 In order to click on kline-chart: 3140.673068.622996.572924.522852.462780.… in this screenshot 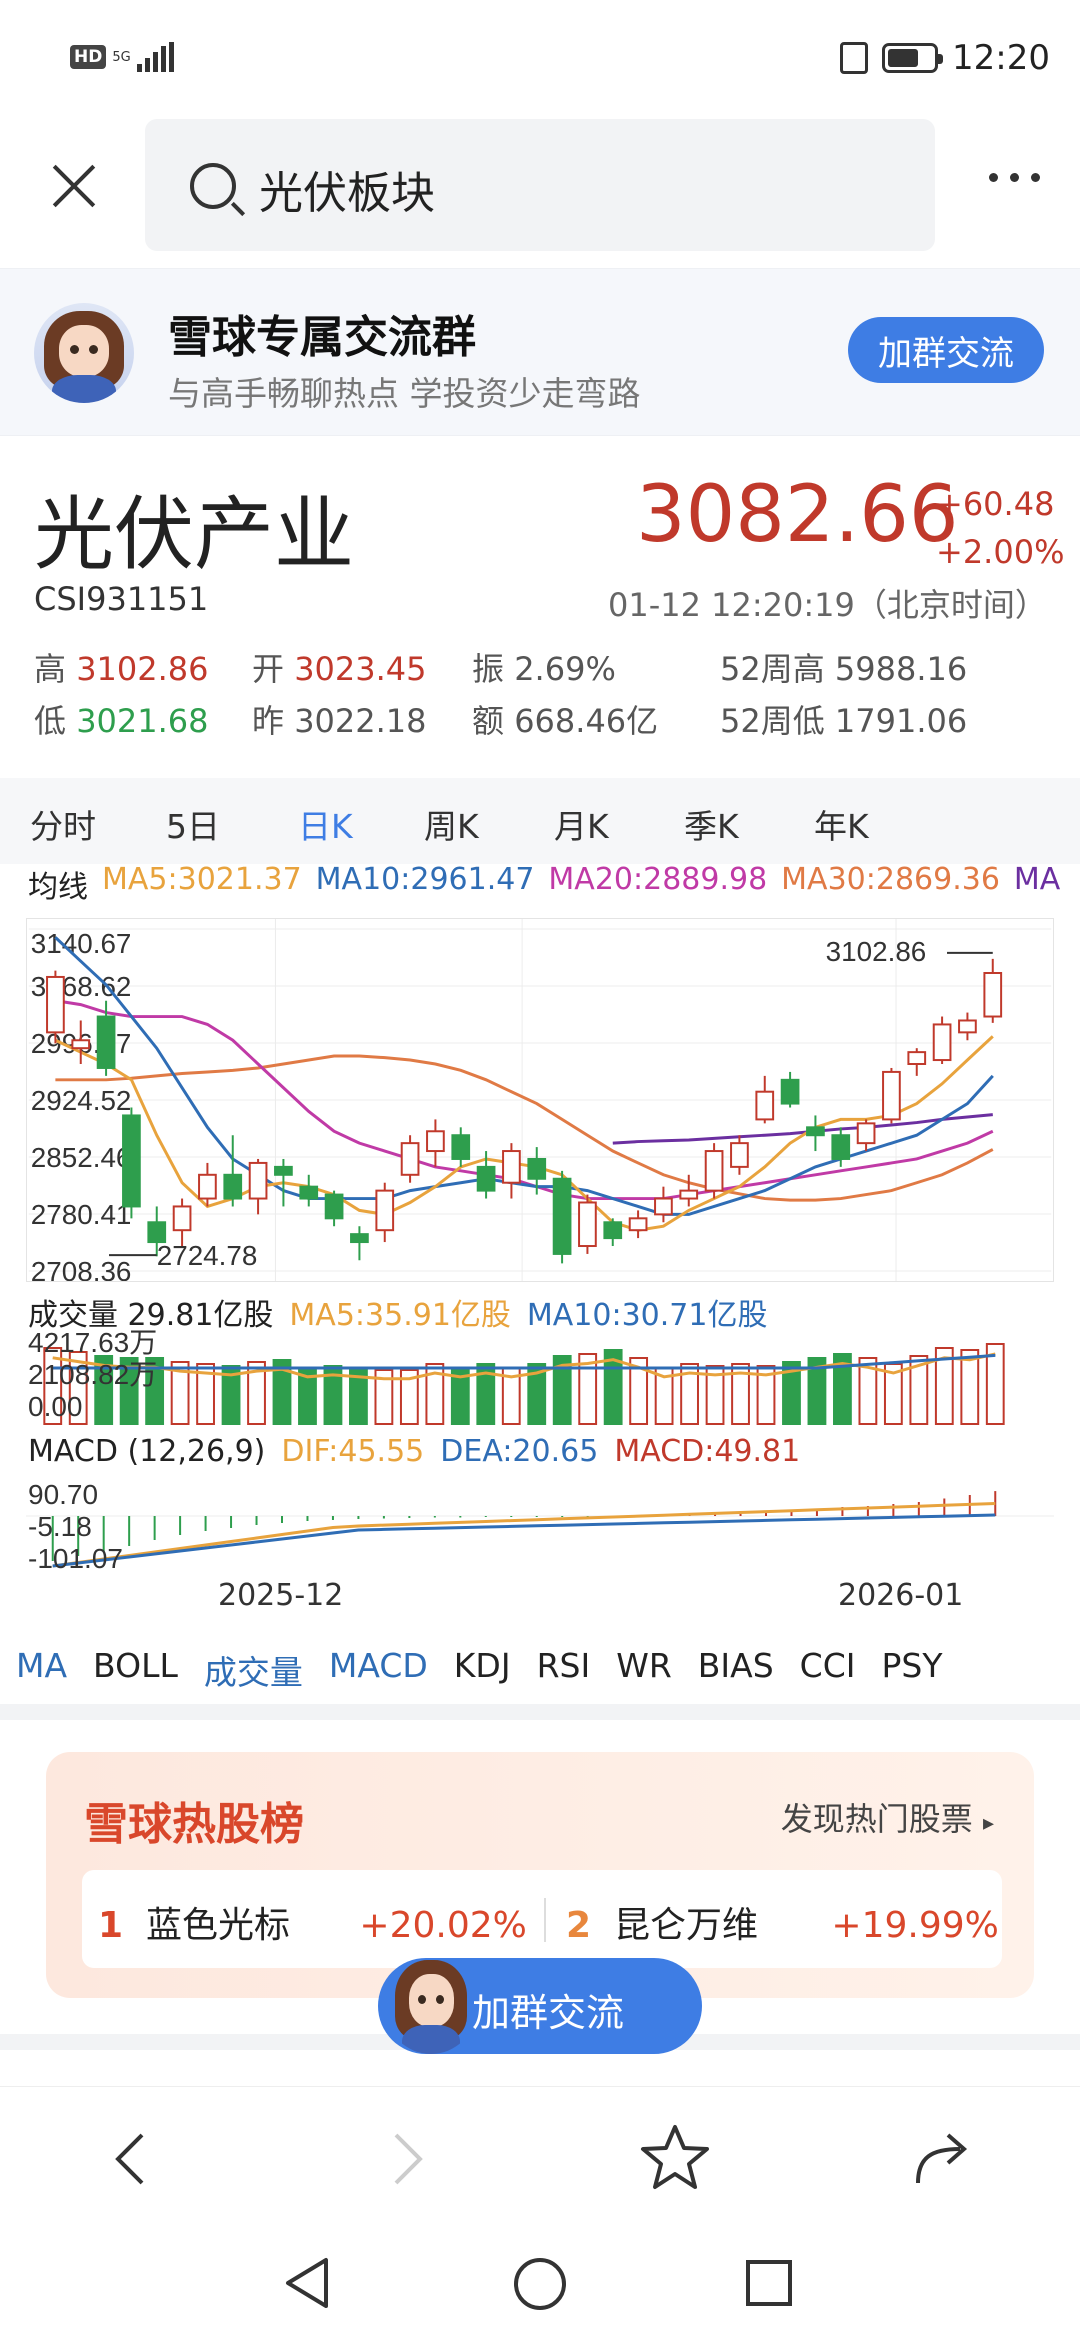, I will do `click(540, 1100)`.